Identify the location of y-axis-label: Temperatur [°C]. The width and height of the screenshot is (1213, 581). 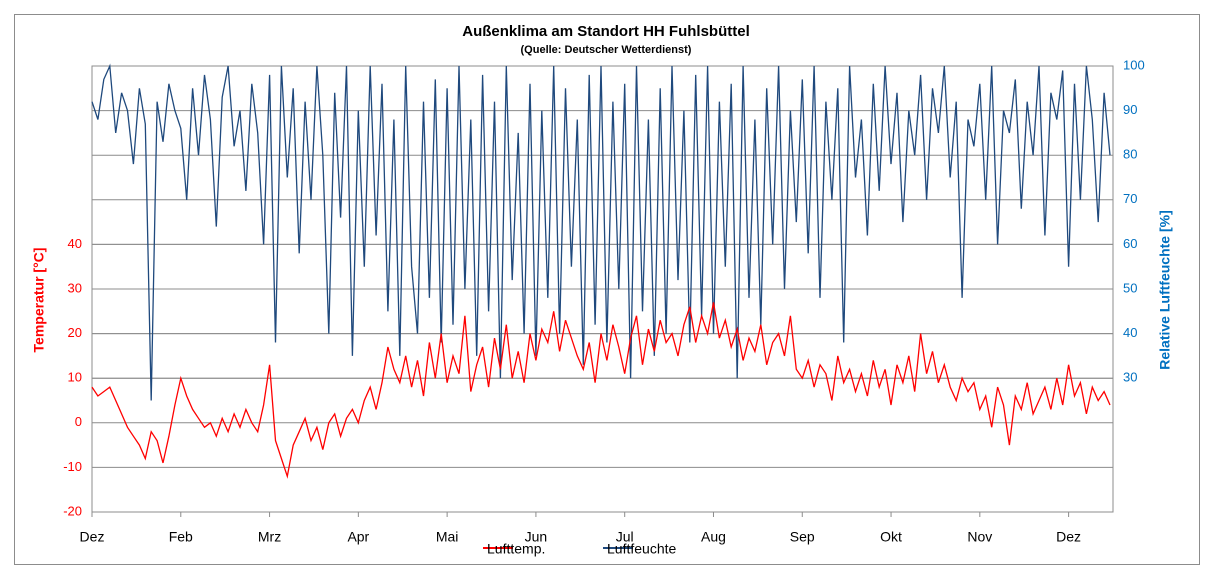
(39, 300).